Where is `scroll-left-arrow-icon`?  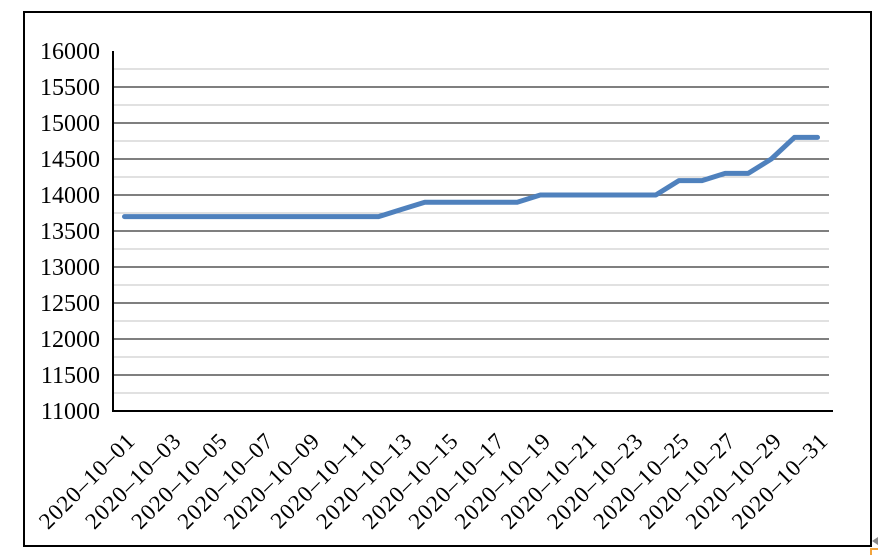
scroll-left-arrow-icon is located at coordinates (875, 541).